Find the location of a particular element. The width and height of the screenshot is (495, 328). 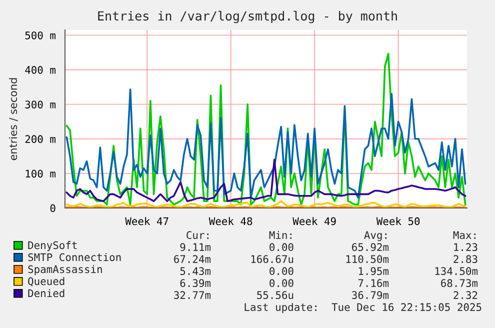

text: Min: is located at coordinates (280, 234).